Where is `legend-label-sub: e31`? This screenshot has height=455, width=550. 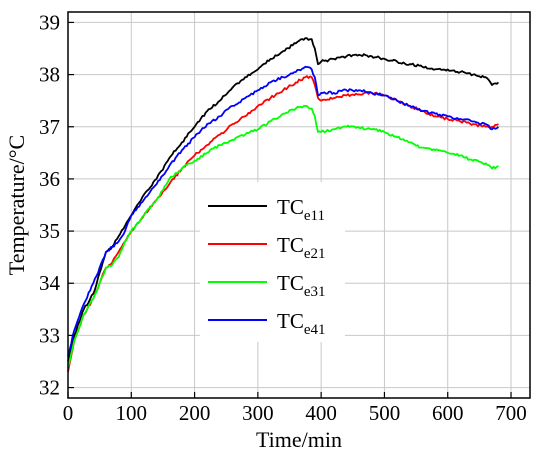
legend-label-sub: e31 is located at coordinates (315, 292).